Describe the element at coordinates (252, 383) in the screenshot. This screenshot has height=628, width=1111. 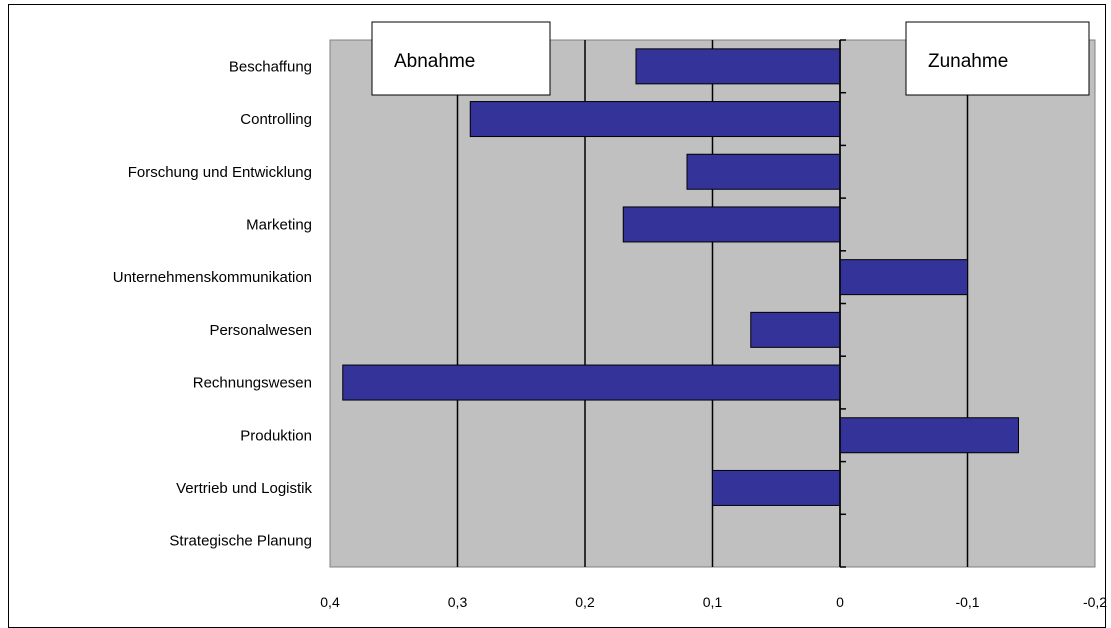
I see `category-label: Rechnungswesen` at that location.